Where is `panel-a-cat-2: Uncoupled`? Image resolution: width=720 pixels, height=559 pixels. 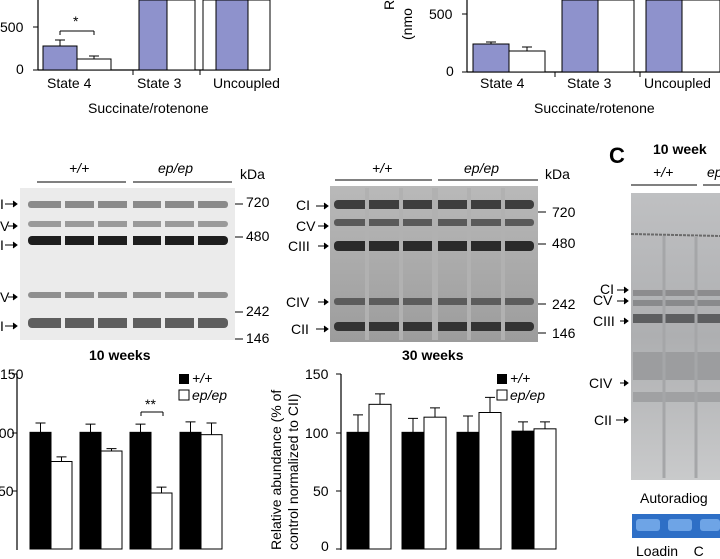 panel-a-cat-2: Uncoupled is located at coordinates (246, 83).